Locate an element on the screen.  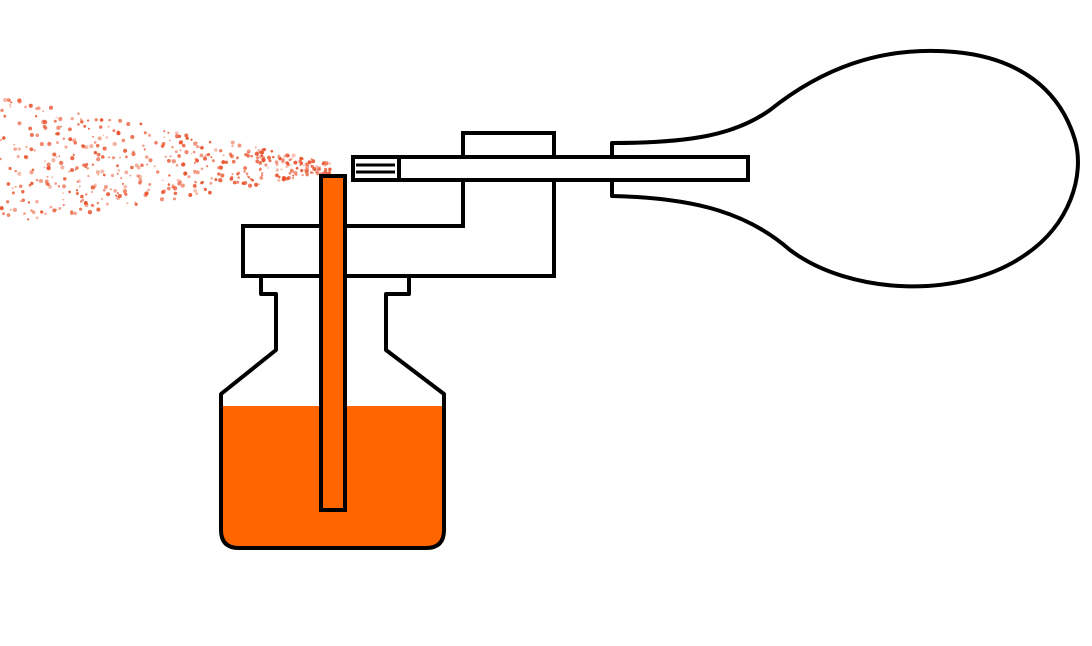
nozzle is located at coordinates (376, 168).